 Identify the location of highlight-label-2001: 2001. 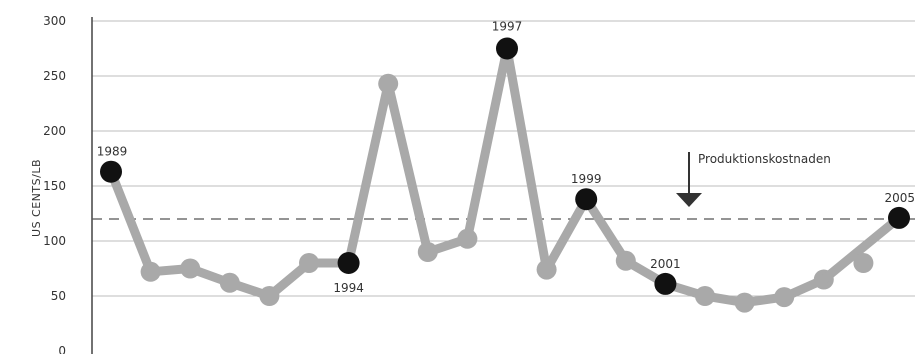
(665, 264).